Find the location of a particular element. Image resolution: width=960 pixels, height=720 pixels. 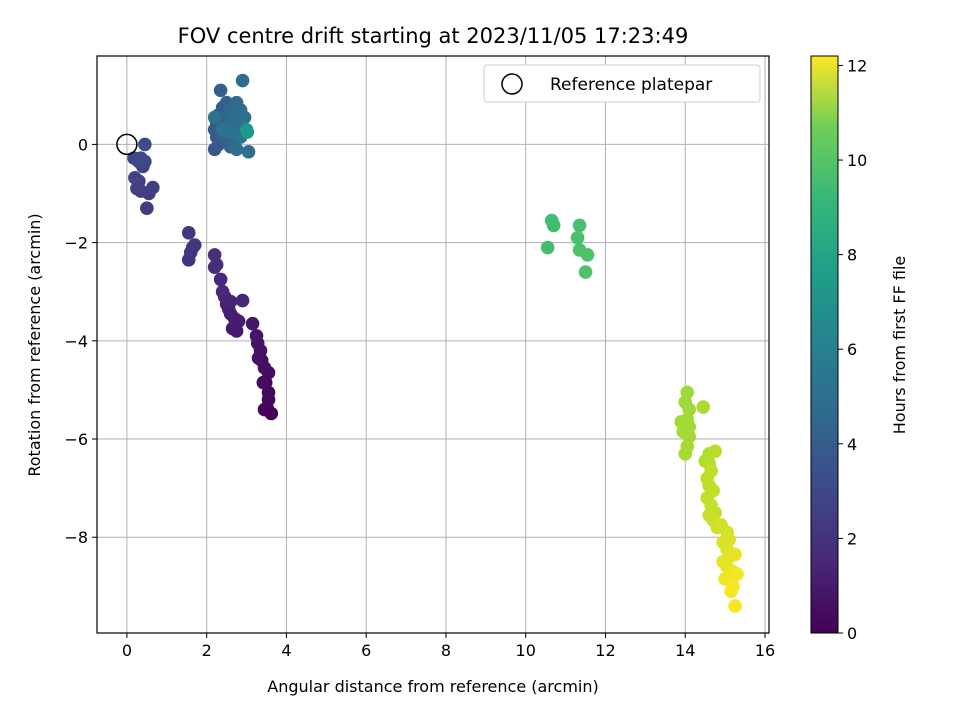

colorbar-tick-label: 0 is located at coordinates (852, 633).